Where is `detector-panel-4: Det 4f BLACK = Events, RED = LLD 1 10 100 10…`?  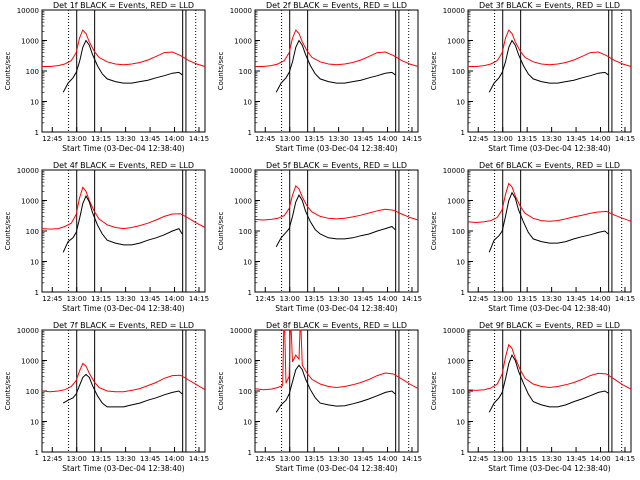 detector-panel-4: Det 4f BLACK = Events, RED = LLD 1 10 100 10… is located at coordinates (106, 240).